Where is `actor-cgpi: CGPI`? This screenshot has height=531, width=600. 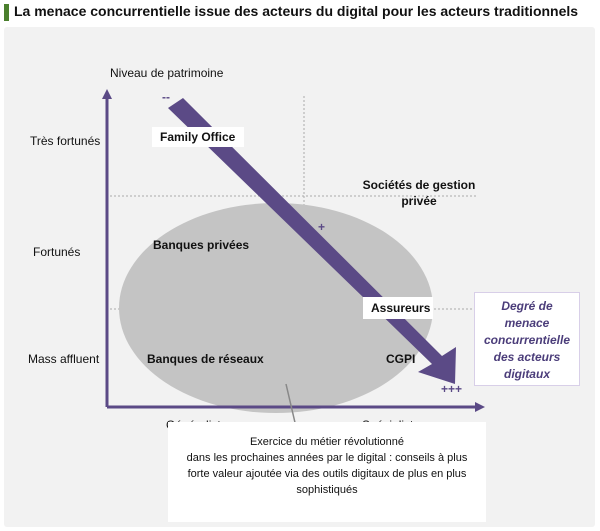
actor-cgpi: CGPI is located at coordinates (401, 359).